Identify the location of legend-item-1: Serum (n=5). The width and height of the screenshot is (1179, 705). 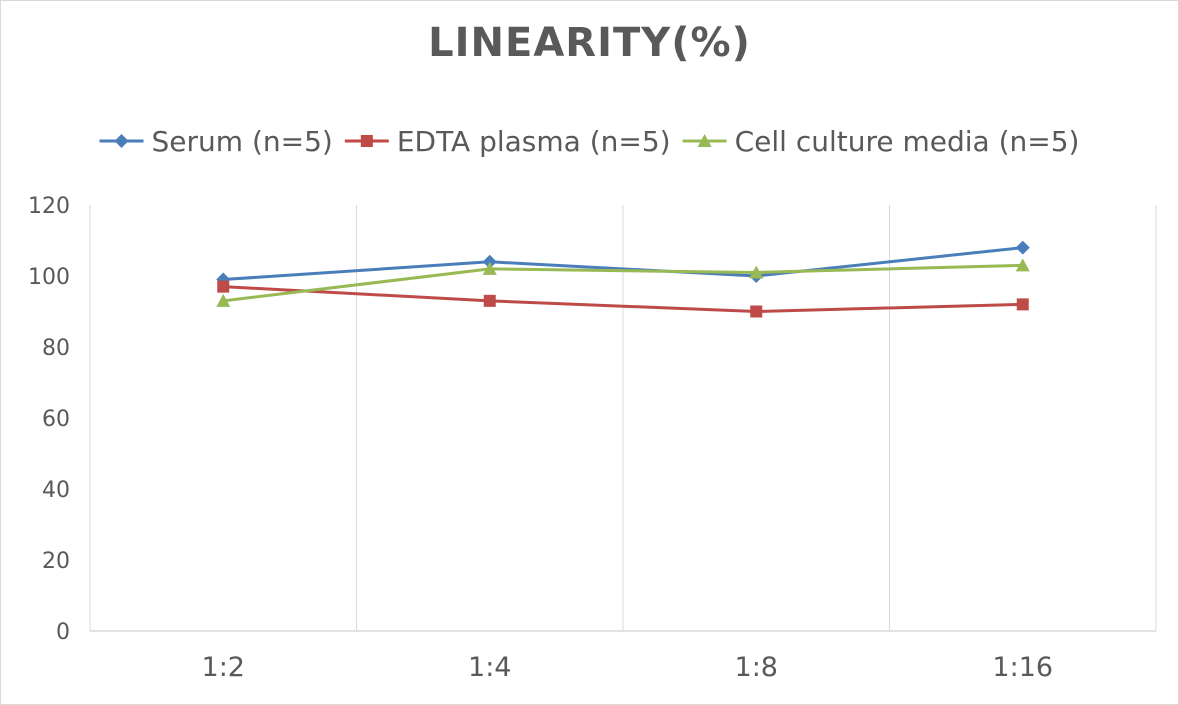
(216, 141).